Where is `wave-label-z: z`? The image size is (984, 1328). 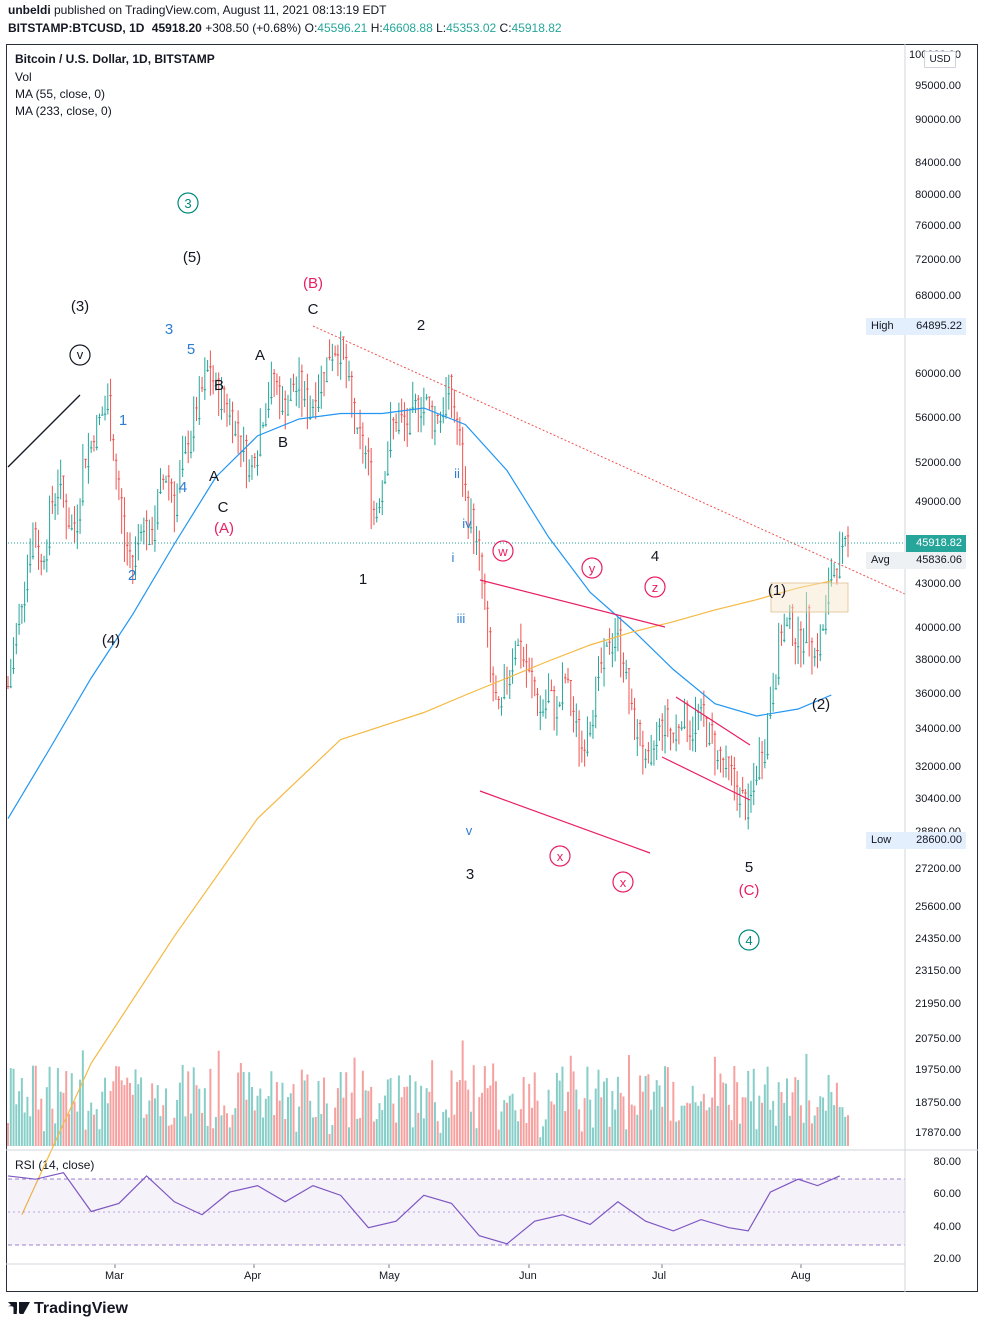
wave-label-z: z is located at coordinates (655, 587).